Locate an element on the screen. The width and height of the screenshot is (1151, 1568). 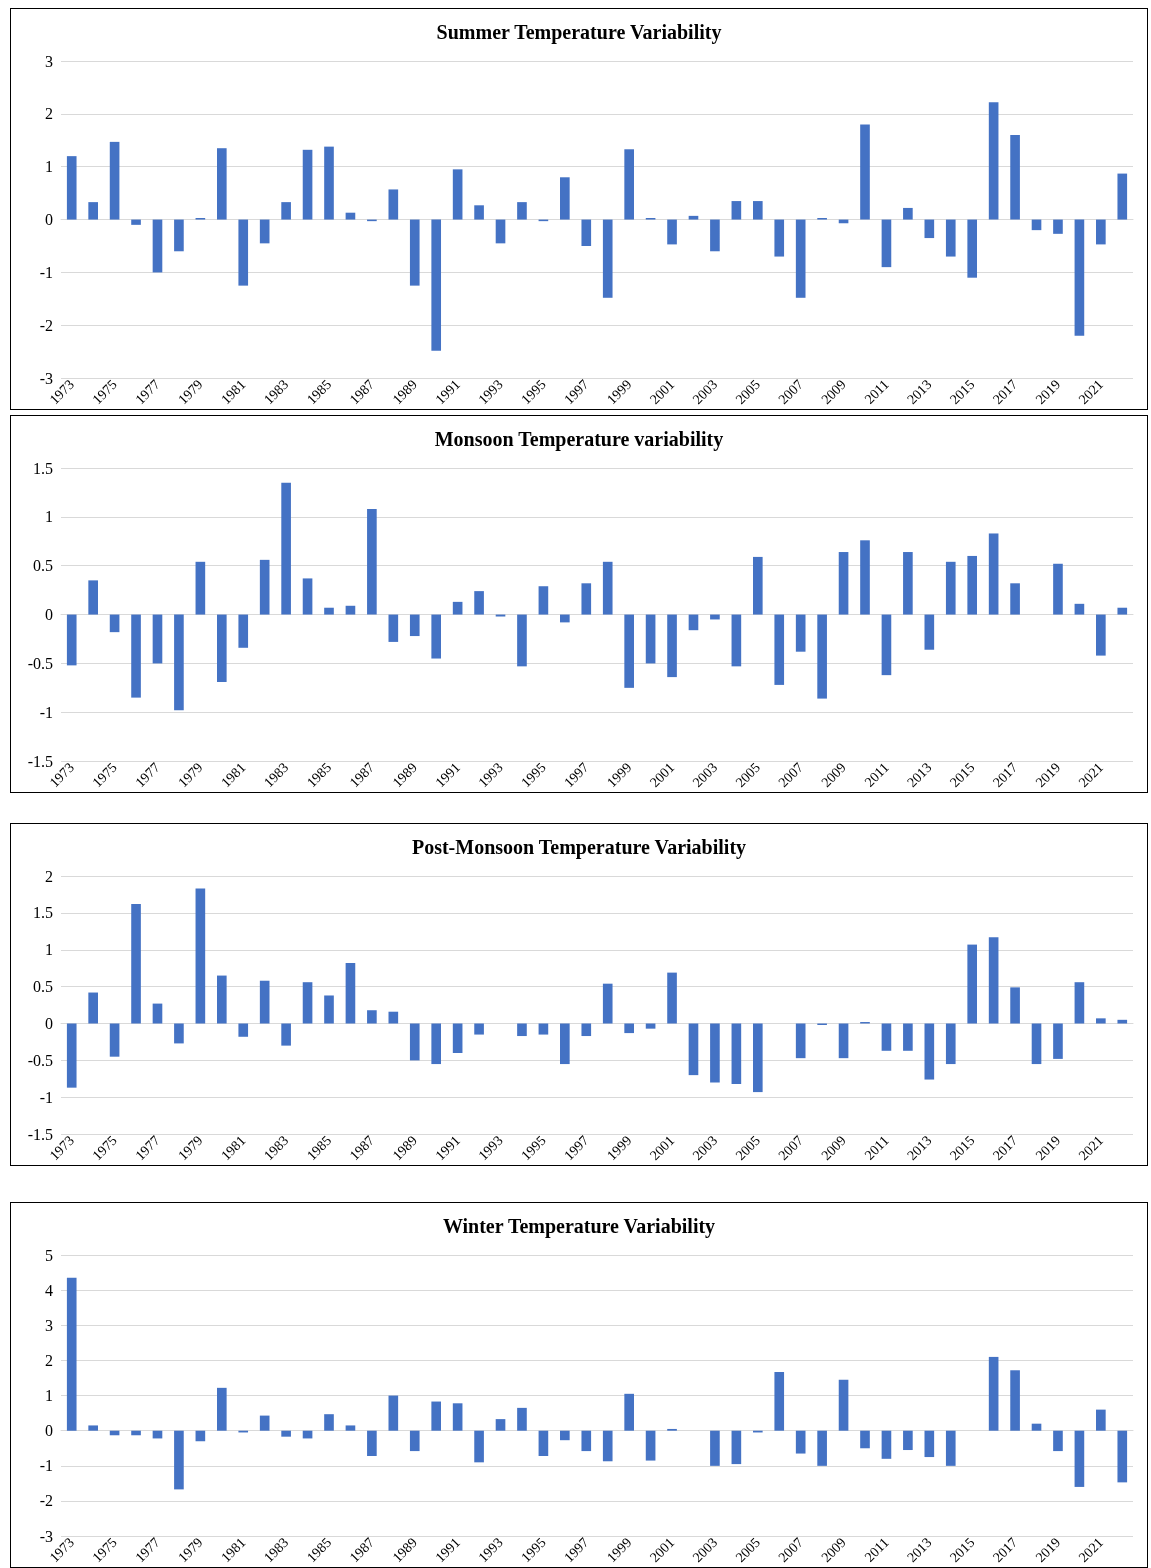
y-tick-label: 3 is located at coordinates (49, 61).